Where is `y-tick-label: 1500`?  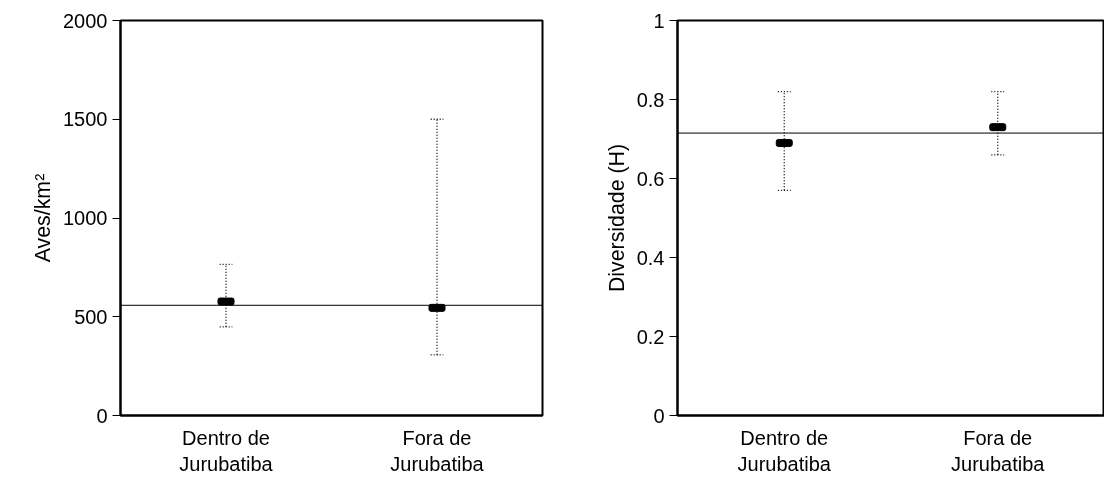 y-tick-label: 1500 is located at coordinates (85, 119).